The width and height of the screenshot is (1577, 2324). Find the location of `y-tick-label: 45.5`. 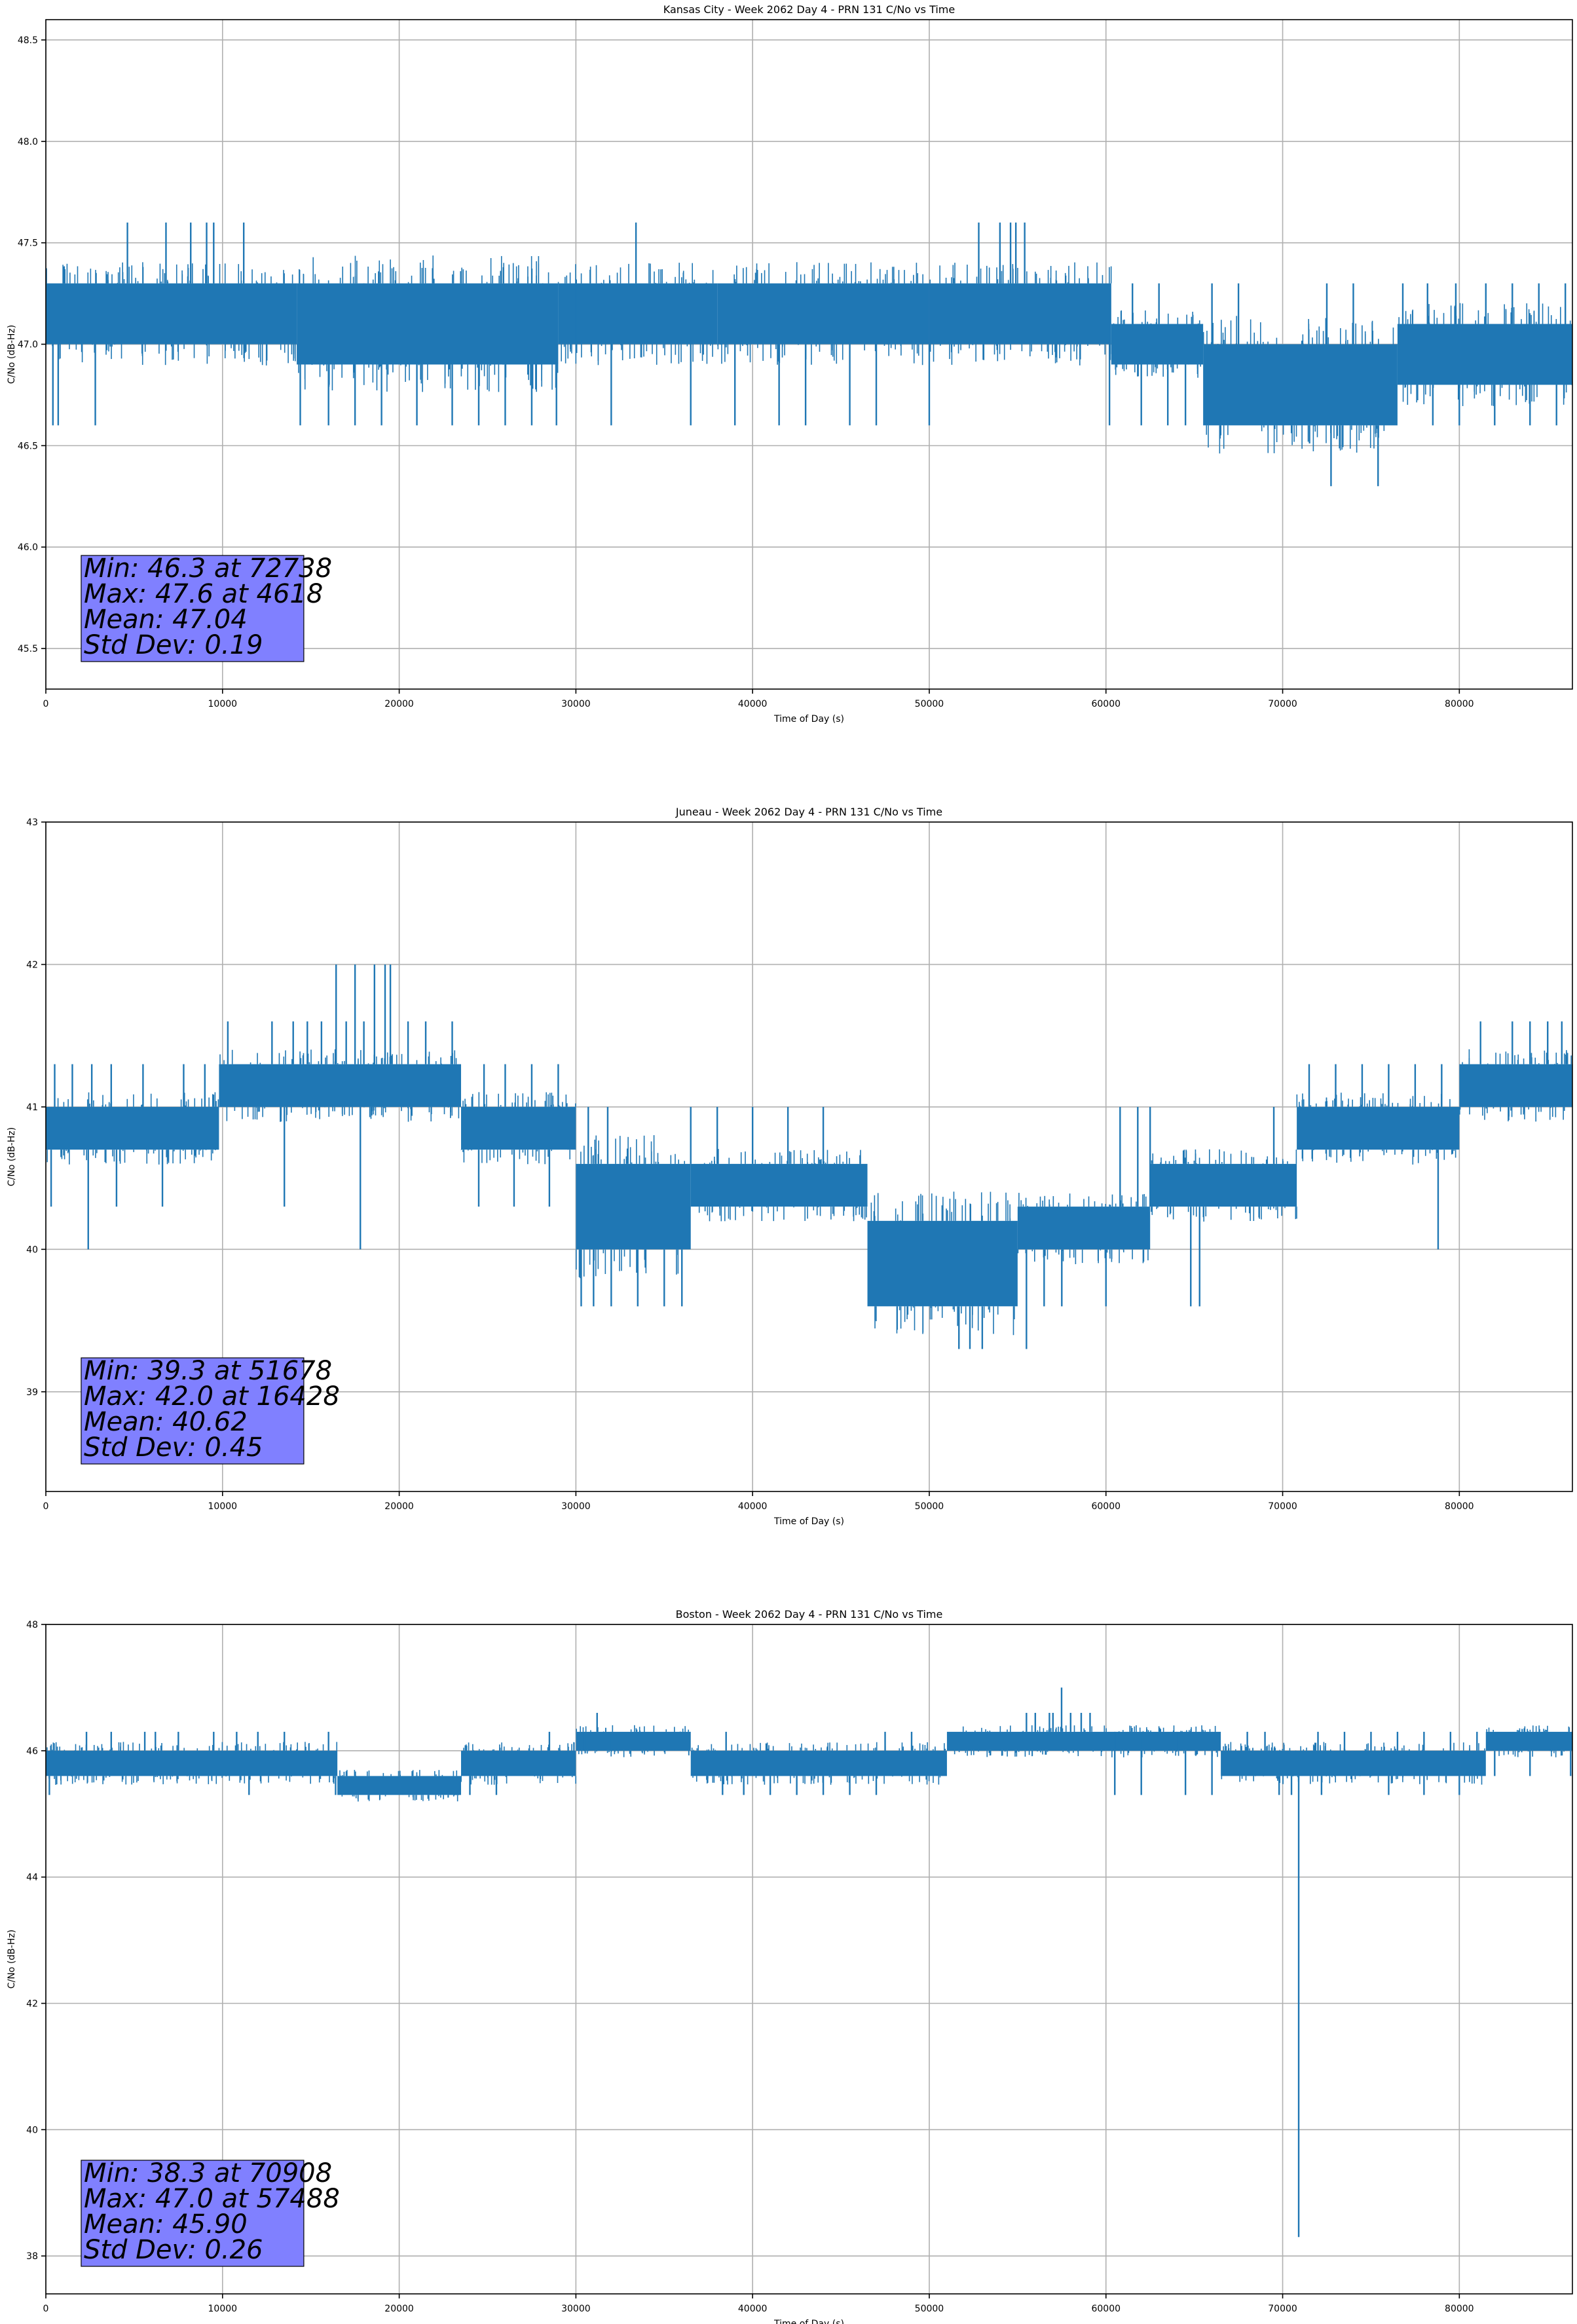

y-tick-label: 45.5 is located at coordinates (28, 649).